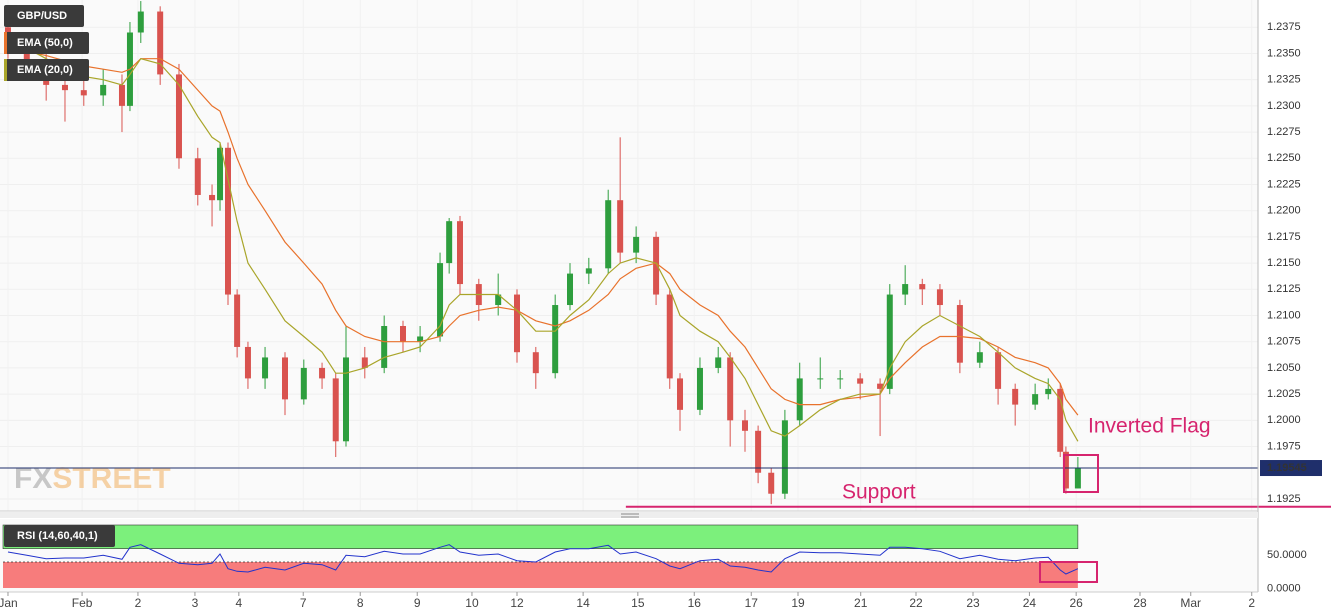 This screenshot has width=1331, height=615. Describe the element at coordinates (1284, 368) in the screenshot. I see `y-tick-label: 1.2050` at that location.